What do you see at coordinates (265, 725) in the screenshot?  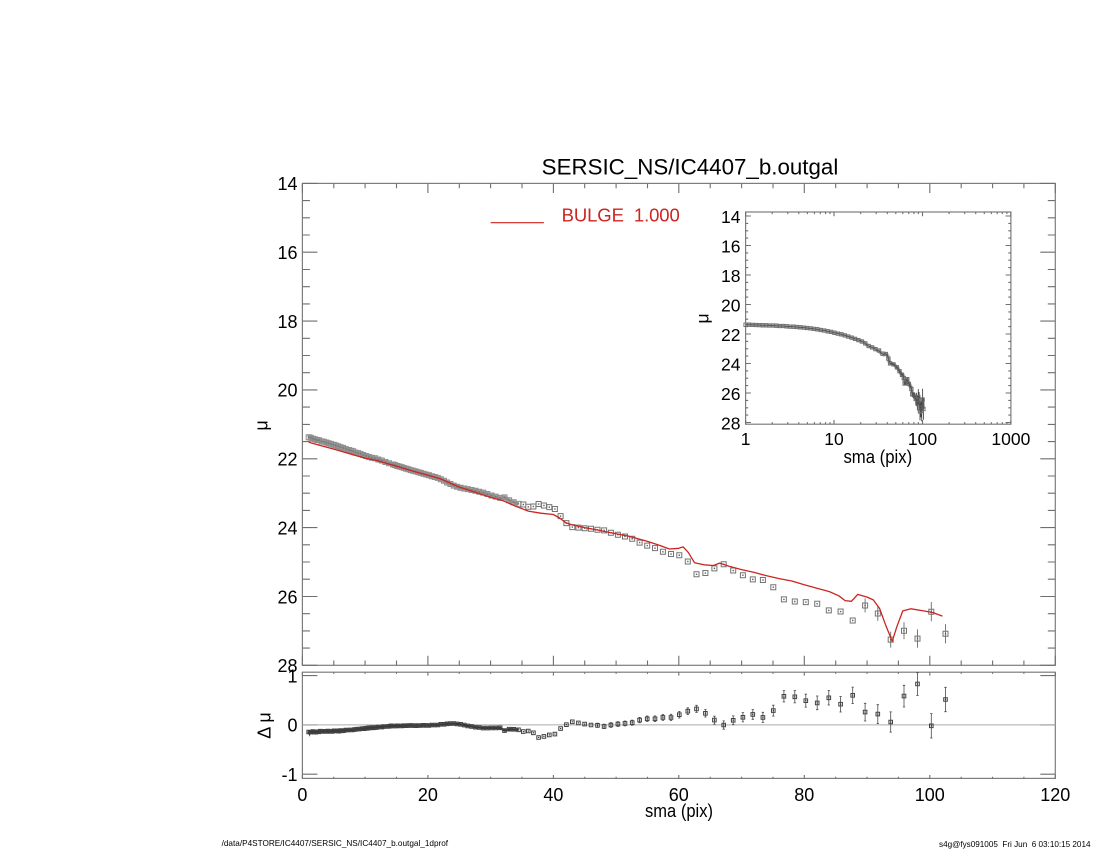 I see `svg-text: Δ μ` at bounding box center [265, 725].